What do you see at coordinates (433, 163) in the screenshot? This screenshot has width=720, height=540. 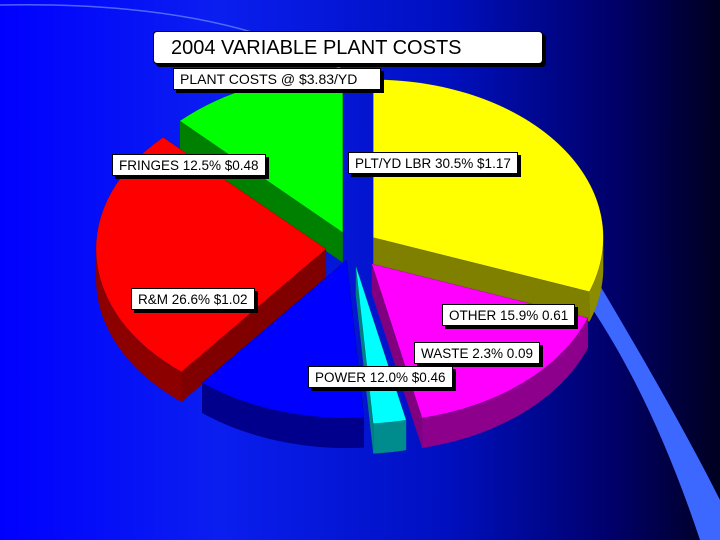 I see `data-label-plt-yd-lbr: PLT/YD LBR 30.5% $1.17` at bounding box center [433, 163].